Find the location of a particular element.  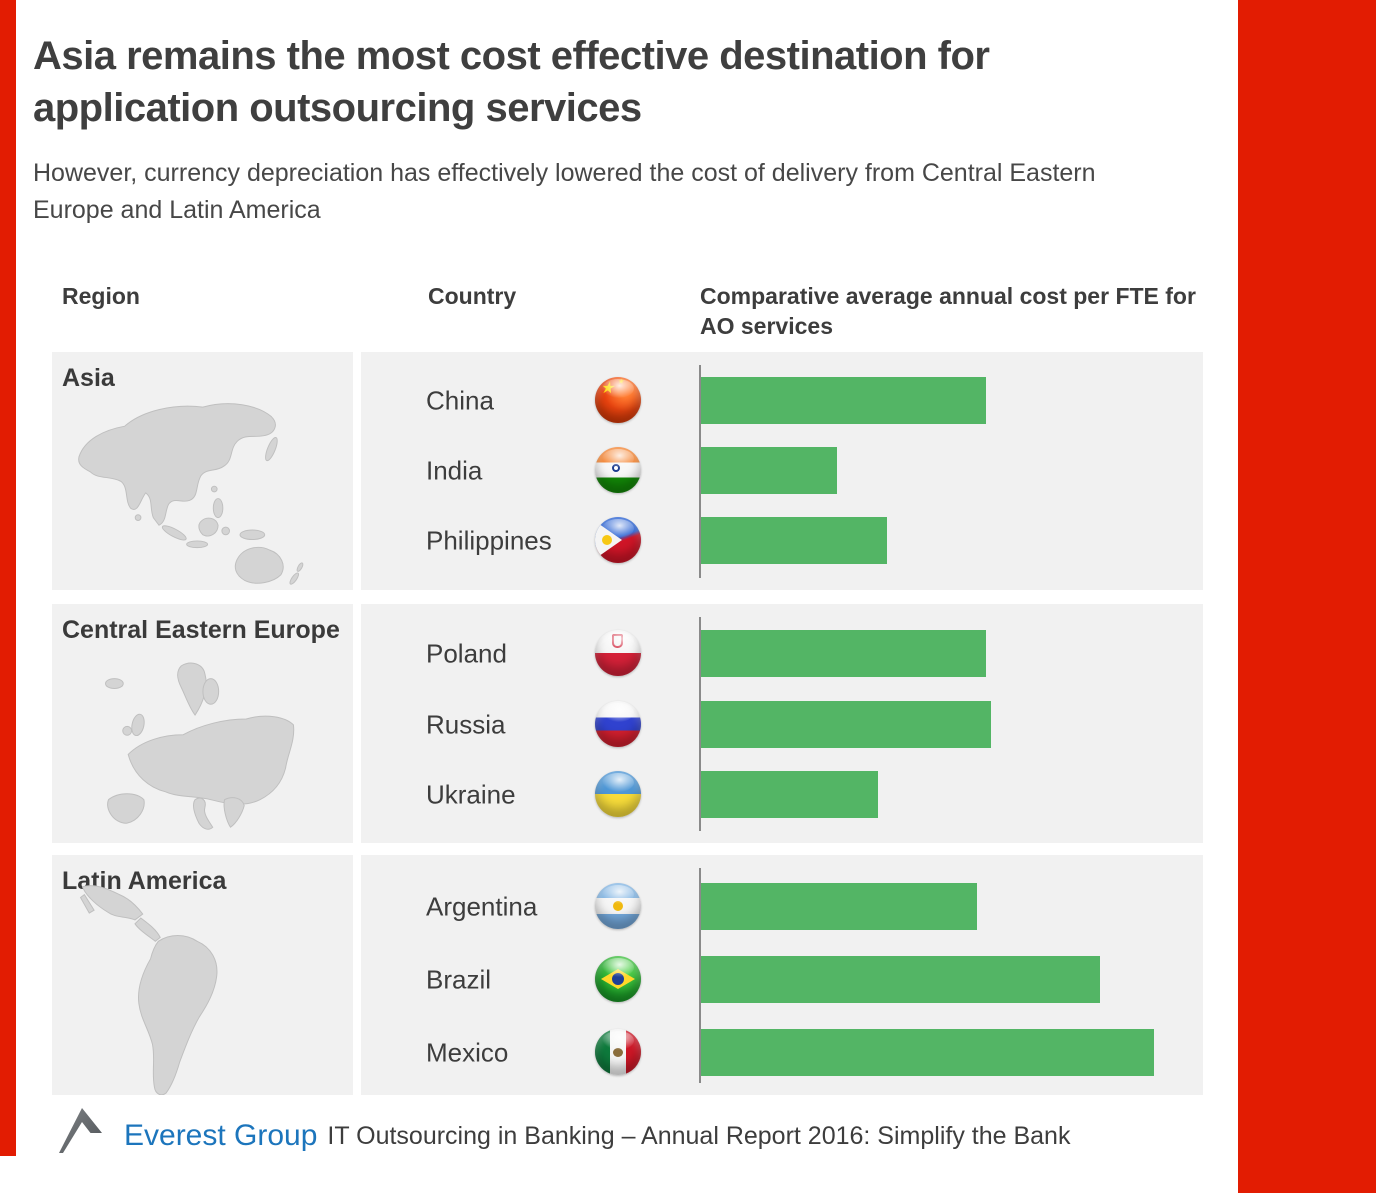

russia-flag-icon is located at coordinates (618, 724).